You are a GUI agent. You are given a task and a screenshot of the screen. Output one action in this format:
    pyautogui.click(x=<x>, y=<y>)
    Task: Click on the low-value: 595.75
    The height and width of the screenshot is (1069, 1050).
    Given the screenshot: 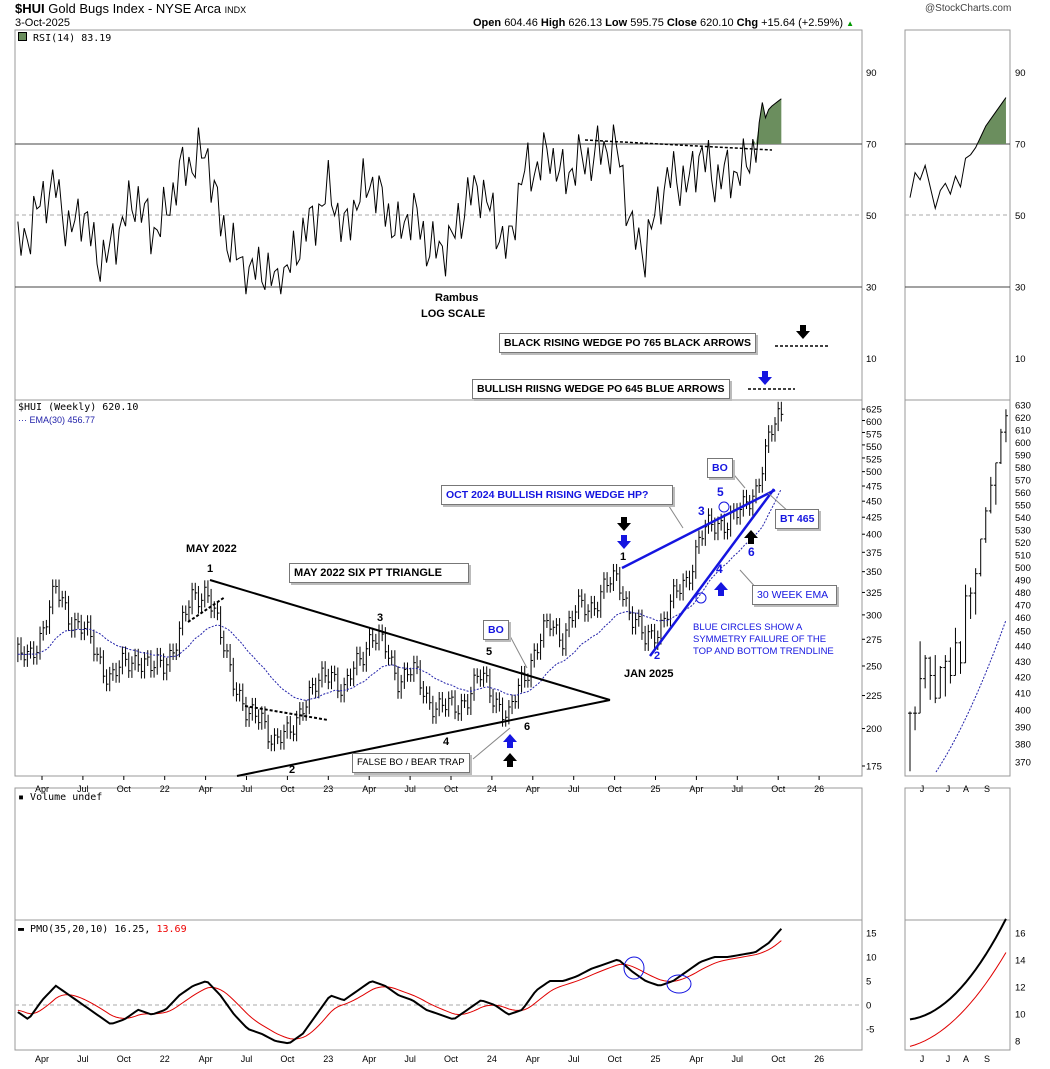 What is the action you would take?
    pyautogui.click(x=647, y=23)
    